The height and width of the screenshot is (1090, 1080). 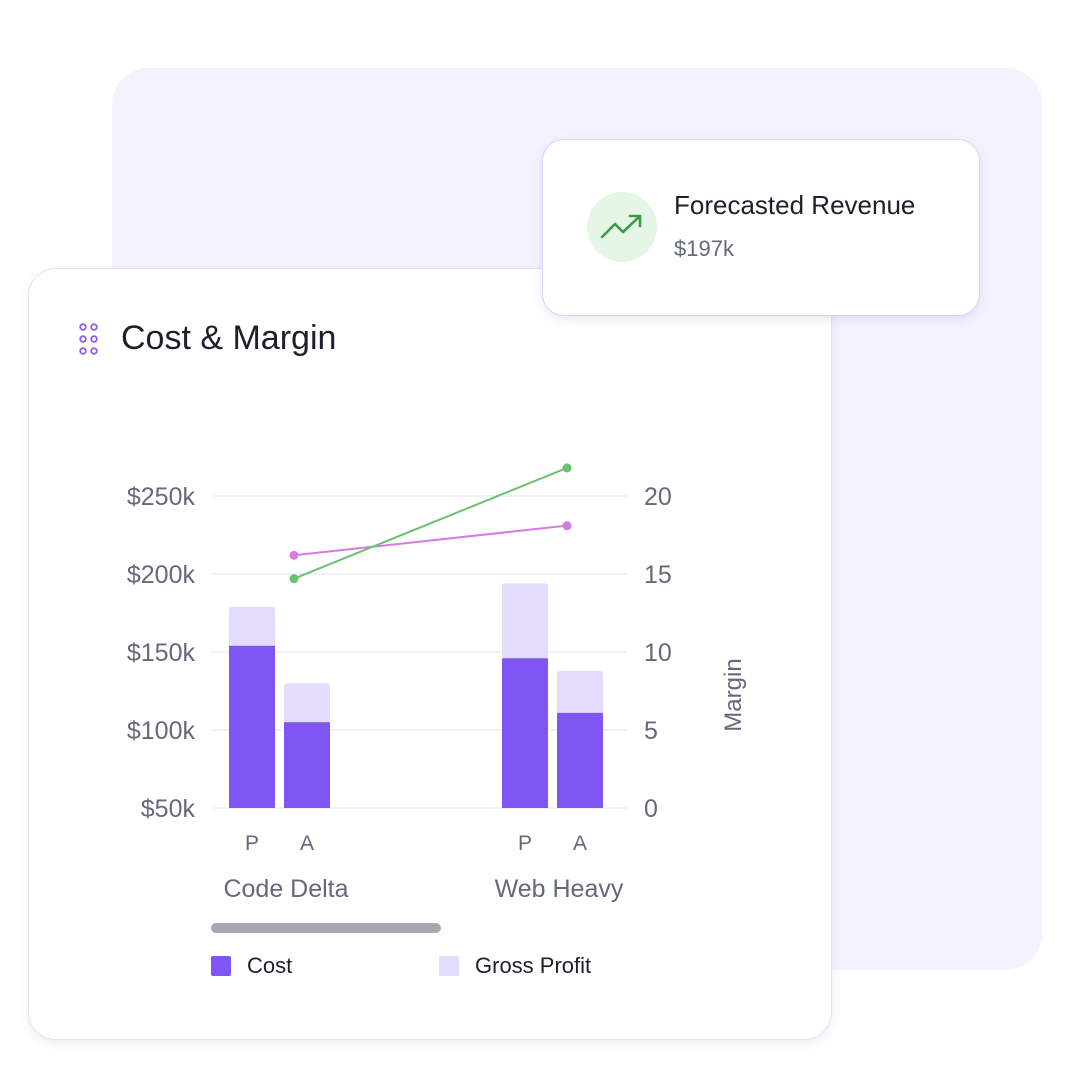 What do you see at coordinates (326, 928) in the screenshot?
I see `chart-scrollbar` at bounding box center [326, 928].